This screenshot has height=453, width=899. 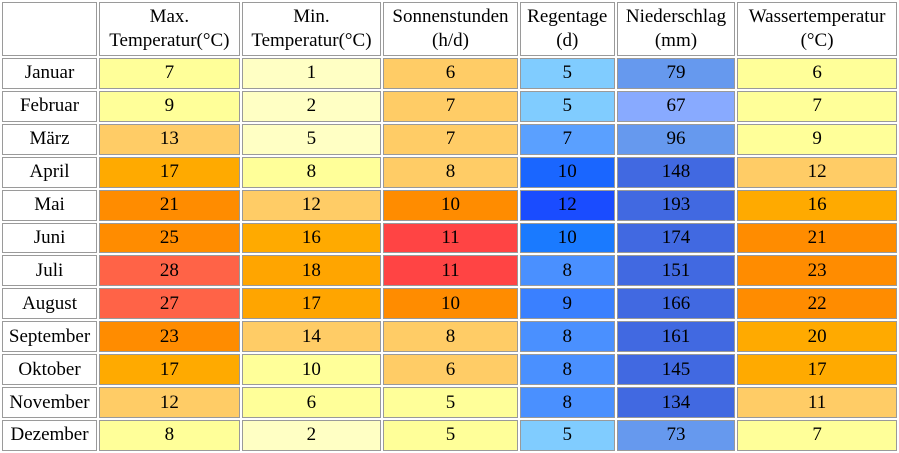 I want to click on water-temp-cell: 9, so click(x=817, y=139).